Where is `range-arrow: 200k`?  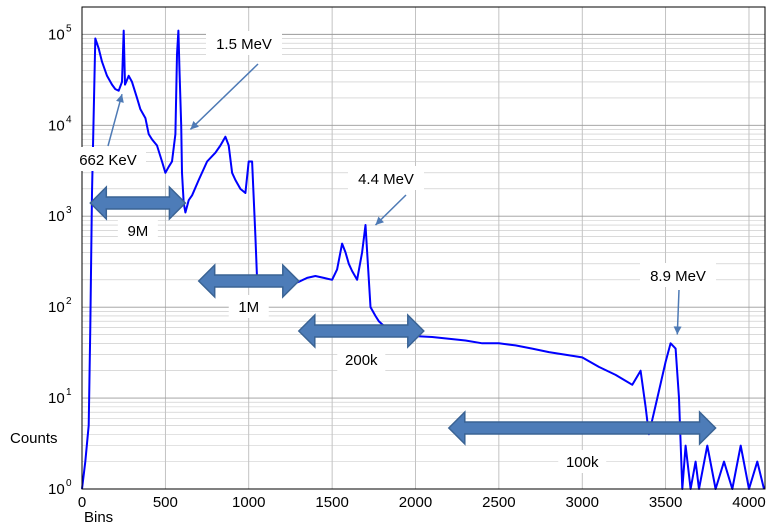 range-arrow: 200k is located at coordinates (361, 342).